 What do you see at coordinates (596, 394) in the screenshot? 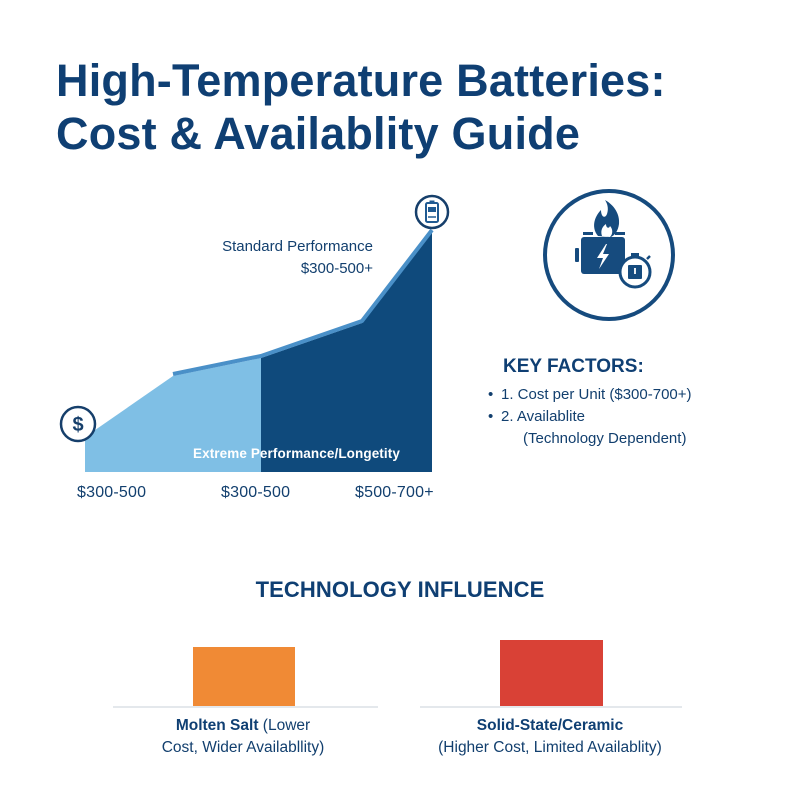
I see `key-factor-text: 1. Cost per Unit ($300-700+)` at bounding box center [596, 394].